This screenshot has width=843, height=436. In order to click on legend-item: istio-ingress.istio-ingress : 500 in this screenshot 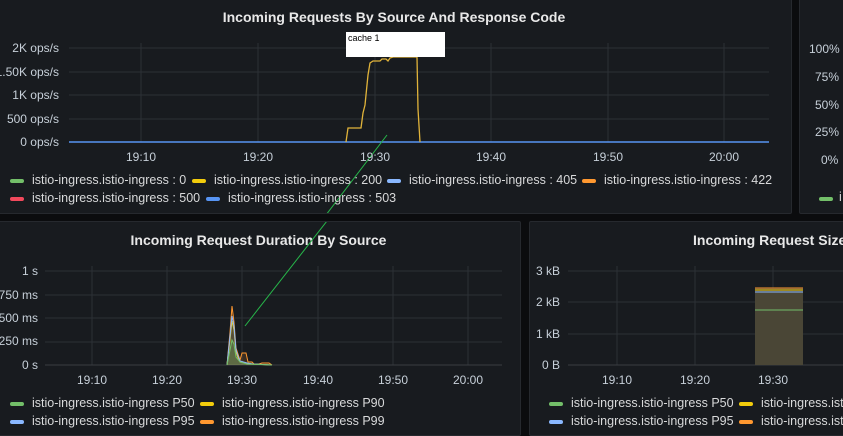, I will do `click(105, 198)`.